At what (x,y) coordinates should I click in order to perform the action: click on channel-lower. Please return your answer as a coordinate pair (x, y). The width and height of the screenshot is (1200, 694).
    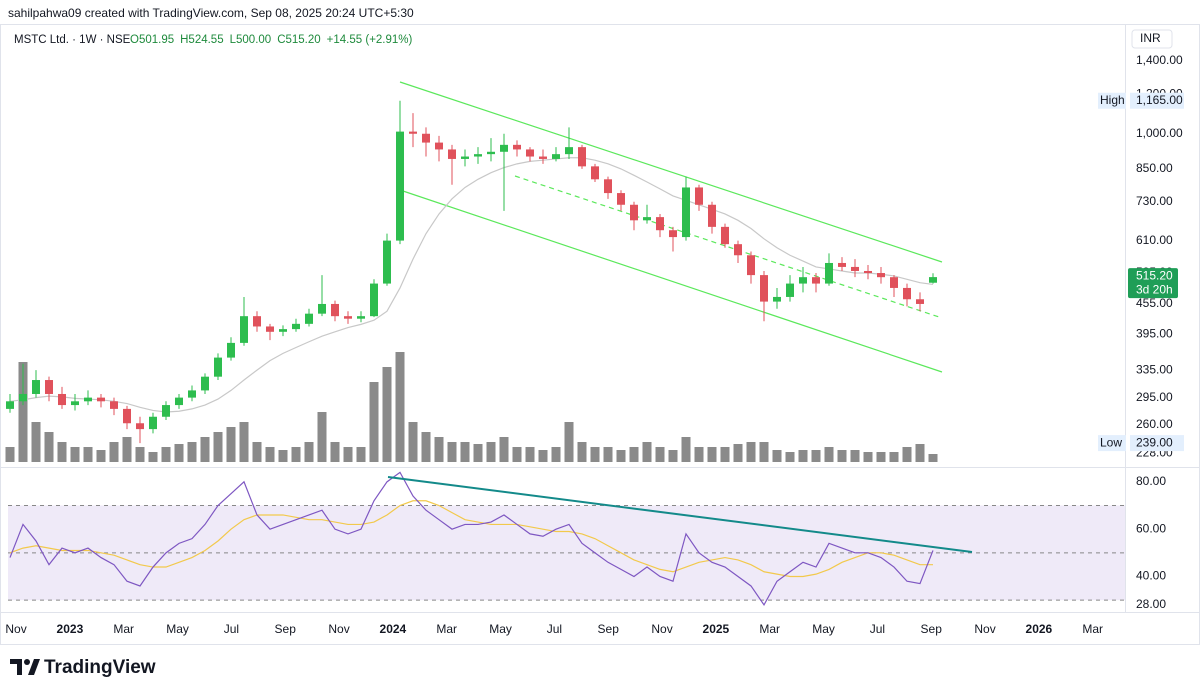
    Looking at the image, I should click on (671, 281).